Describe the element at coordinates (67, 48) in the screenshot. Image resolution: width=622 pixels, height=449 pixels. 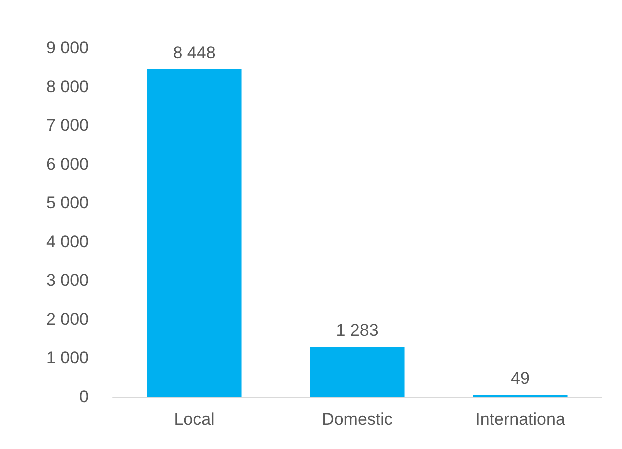
I see `y-tick-label: 9 000` at that location.